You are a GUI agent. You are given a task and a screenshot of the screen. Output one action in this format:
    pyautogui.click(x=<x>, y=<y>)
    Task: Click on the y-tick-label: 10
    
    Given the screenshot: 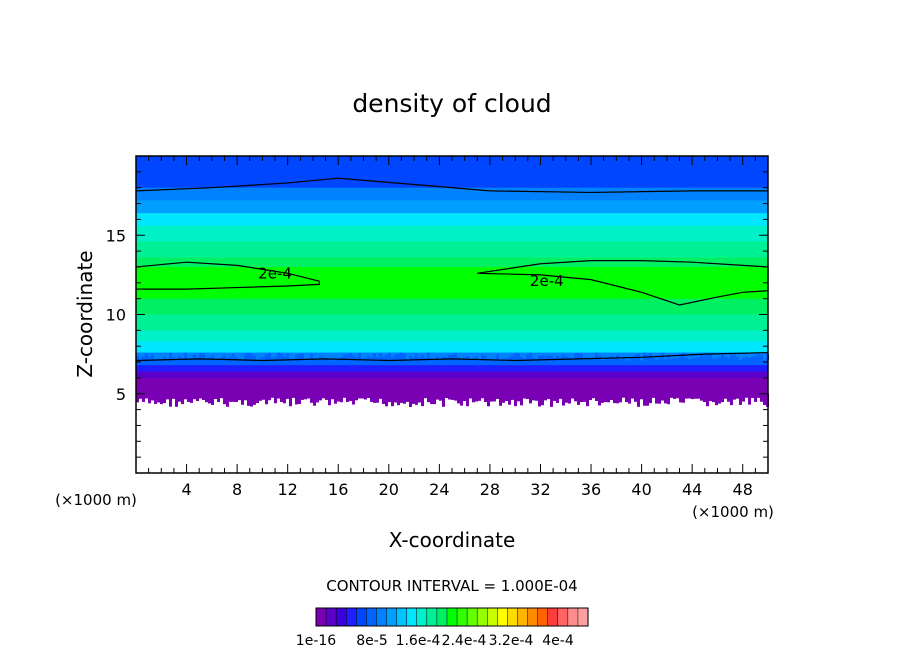 What is the action you would take?
    pyautogui.click(x=116, y=315)
    